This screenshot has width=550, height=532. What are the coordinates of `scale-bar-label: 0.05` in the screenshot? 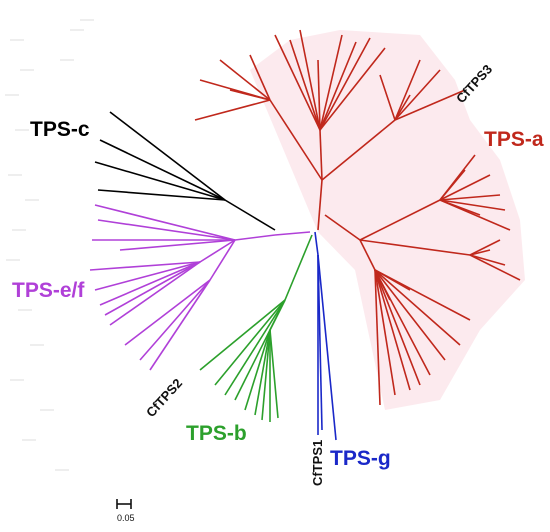 It's located at (126, 518).